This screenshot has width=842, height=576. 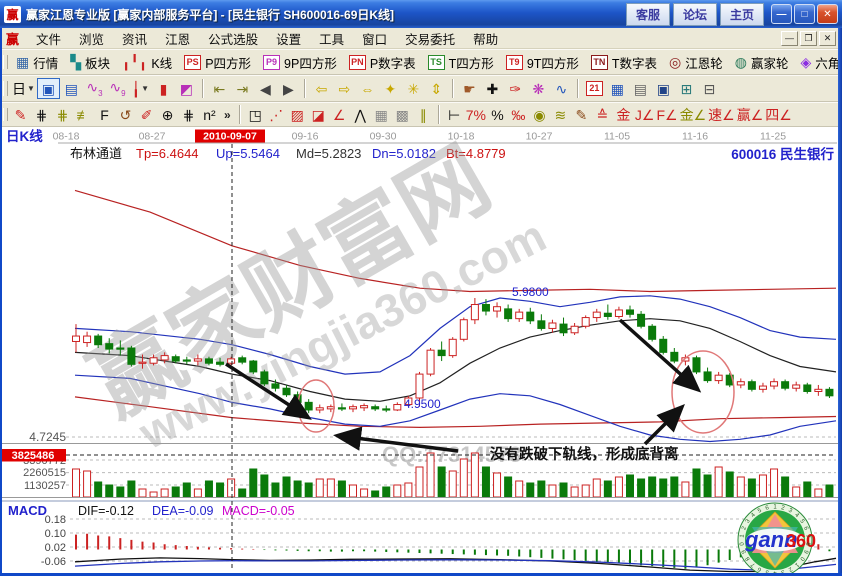 What do you see at coordinates (402, 114) in the screenshot?
I see `tool-grid-b: ▩` at bounding box center [402, 114].